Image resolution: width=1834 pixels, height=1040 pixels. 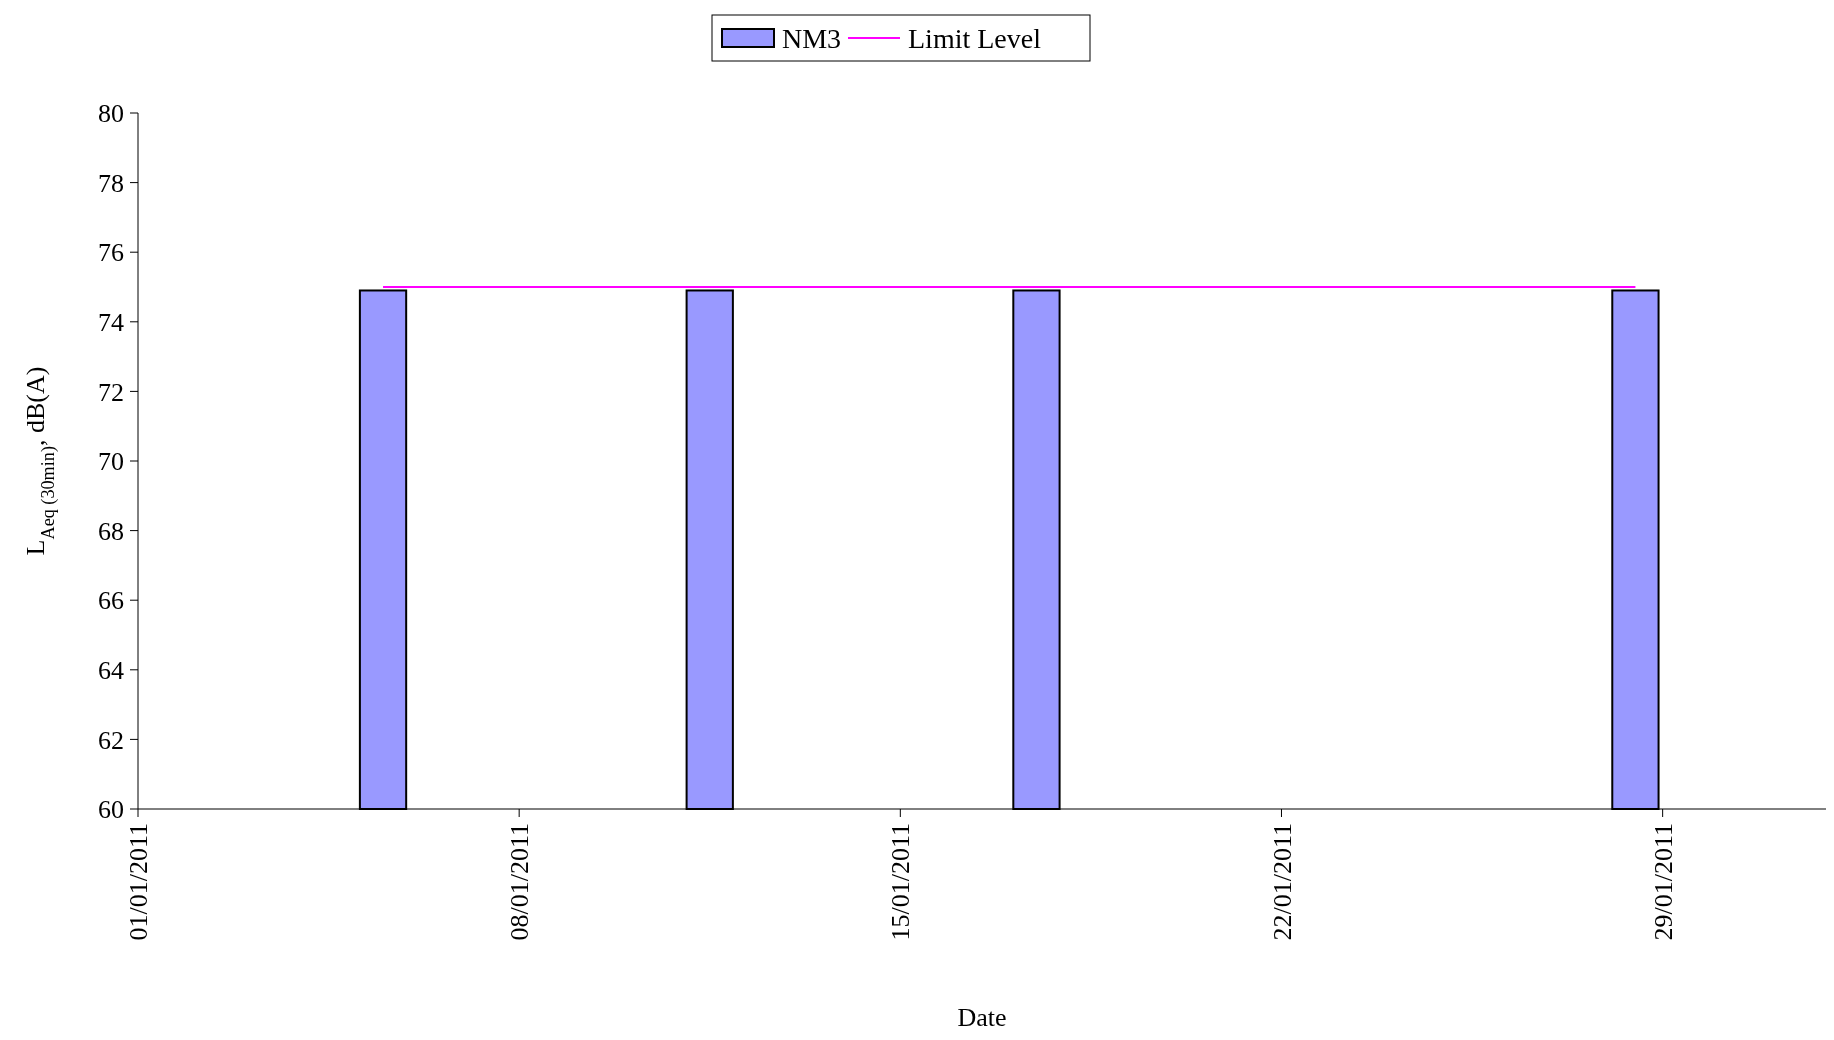 I want to click on y-tick-label: 78, so click(x=111, y=183).